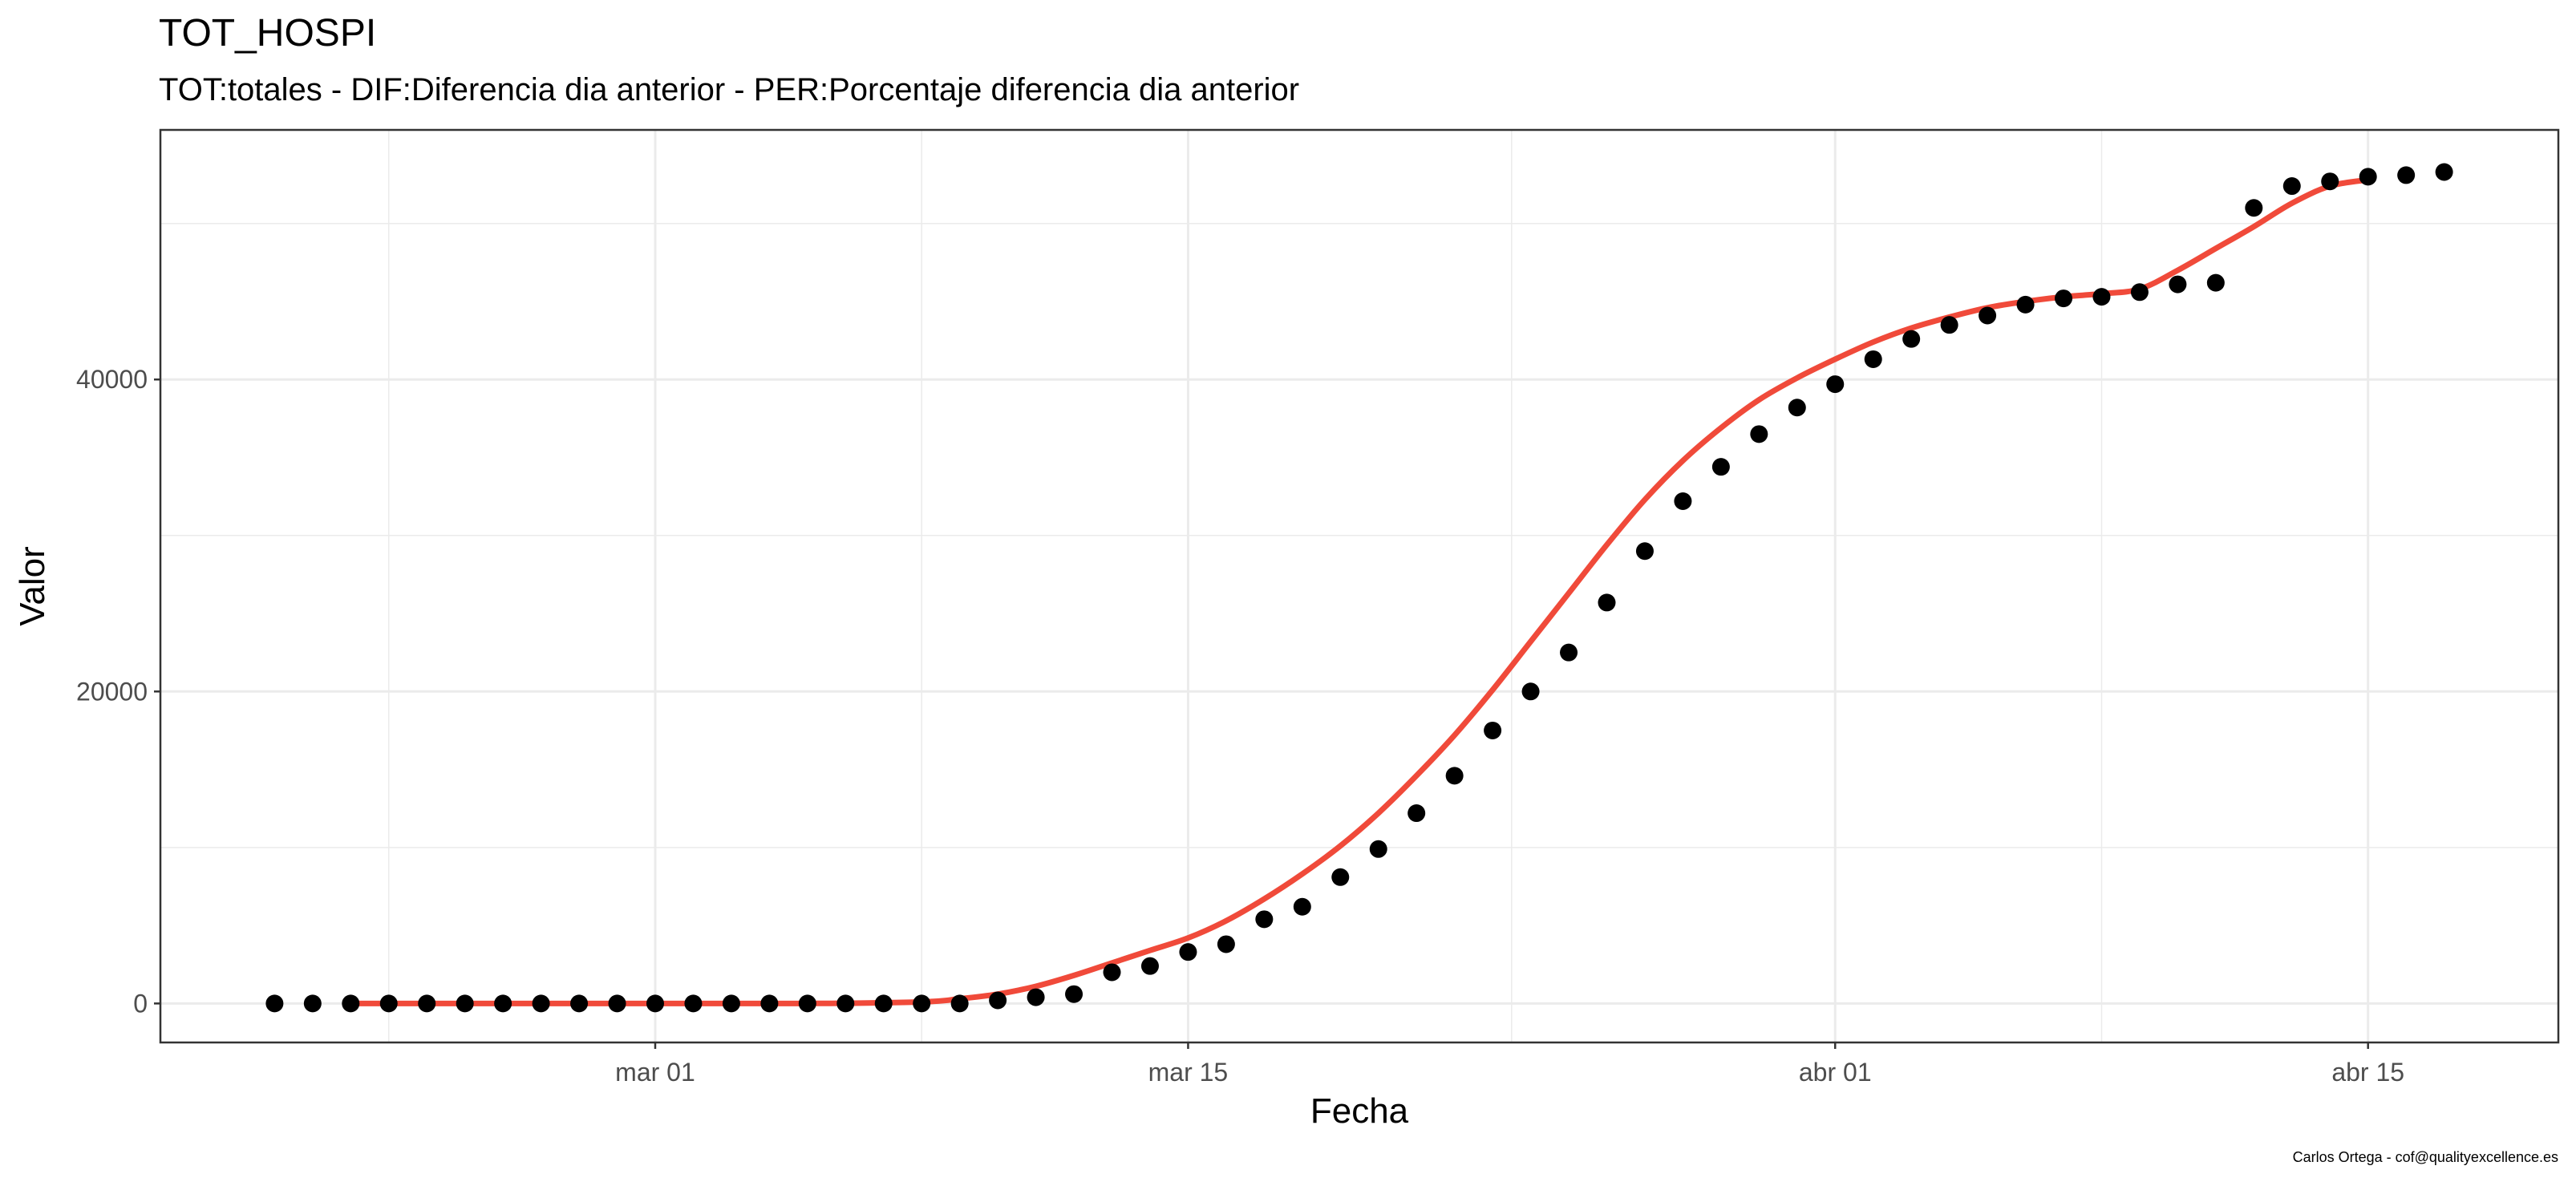 This screenshot has height=1182, width=2576. Describe the element at coordinates (1835, 1072) in the screenshot. I see `x-tick-label: abr 01` at that location.